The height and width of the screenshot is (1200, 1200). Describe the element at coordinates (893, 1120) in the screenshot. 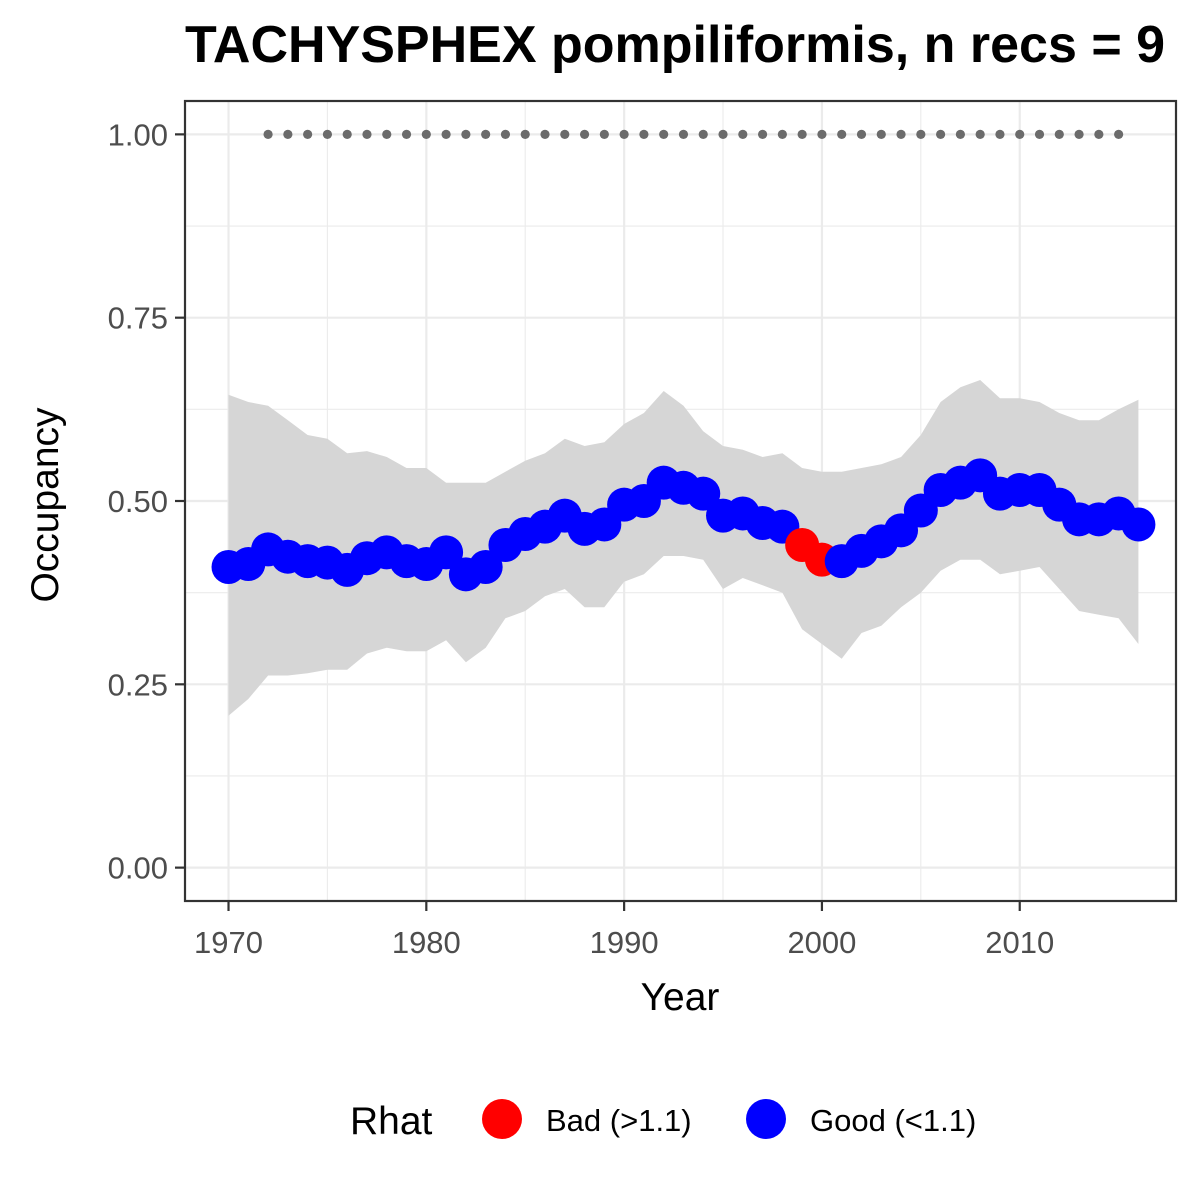

I see `legend-label-good: Good (<1.1)` at that location.